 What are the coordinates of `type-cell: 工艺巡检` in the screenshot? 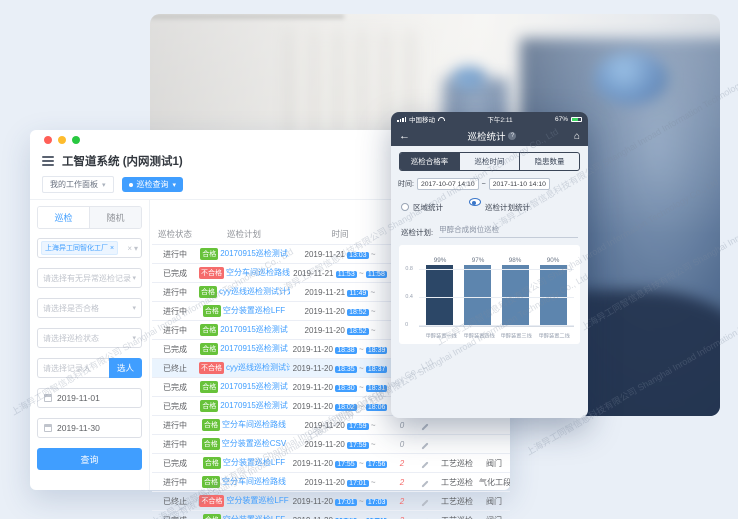 It's located at (457, 501).